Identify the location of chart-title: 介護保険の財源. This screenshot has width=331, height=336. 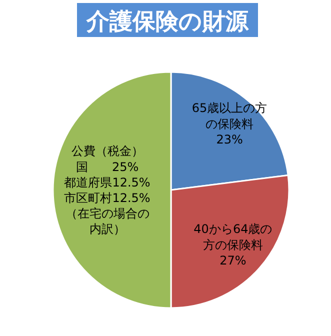
(167, 22).